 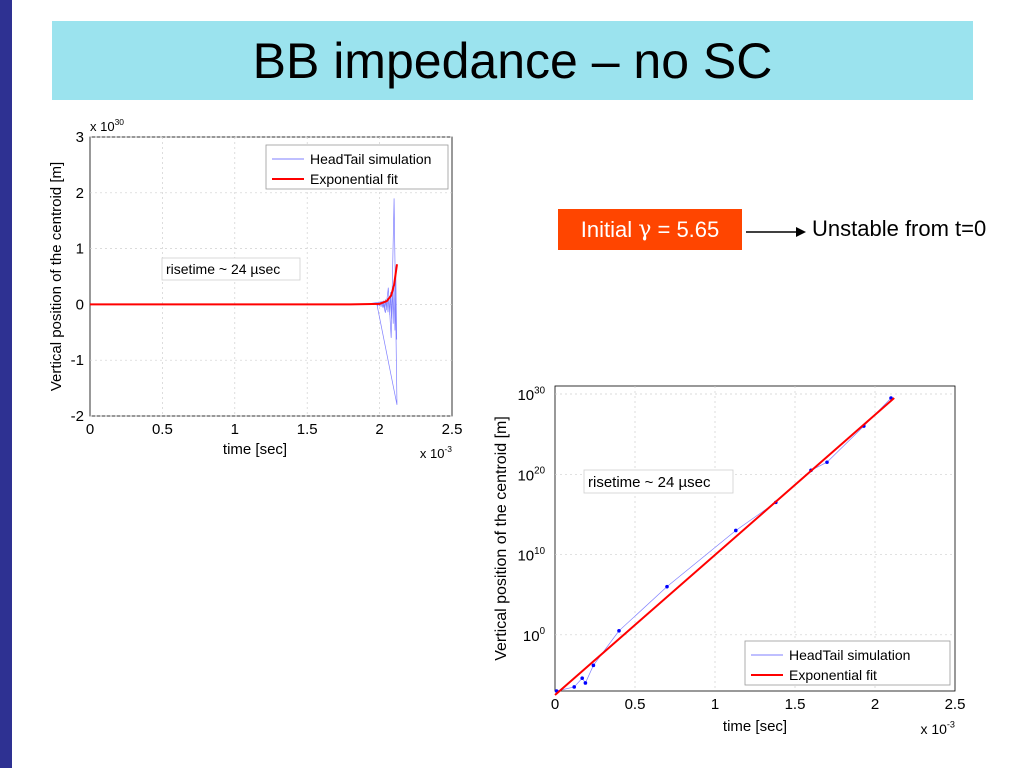 I want to click on y-multiplier-label: x 1030, so click(x=107, y=125).